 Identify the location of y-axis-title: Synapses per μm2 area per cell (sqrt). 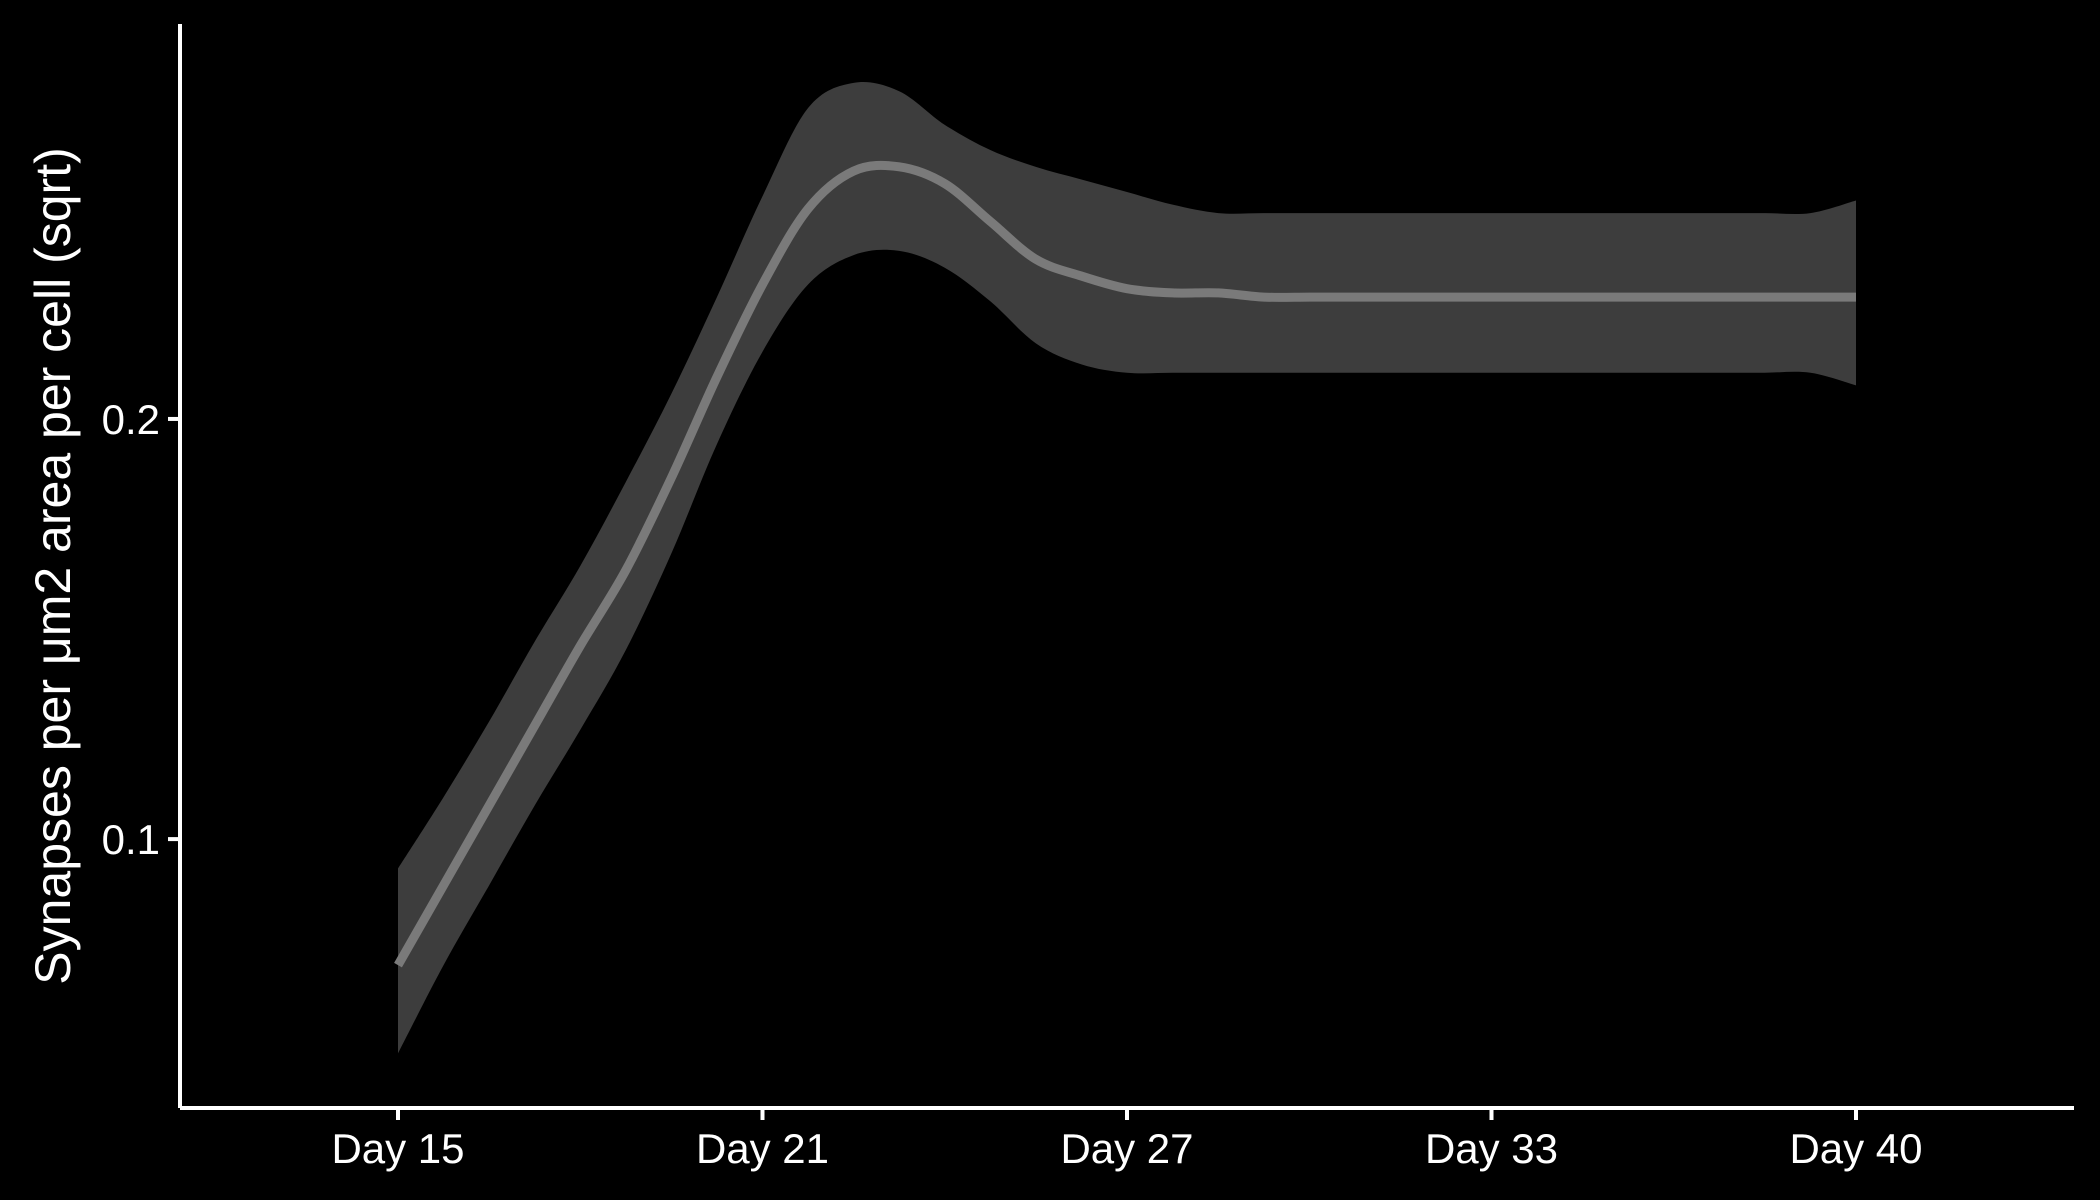
(53, 565).